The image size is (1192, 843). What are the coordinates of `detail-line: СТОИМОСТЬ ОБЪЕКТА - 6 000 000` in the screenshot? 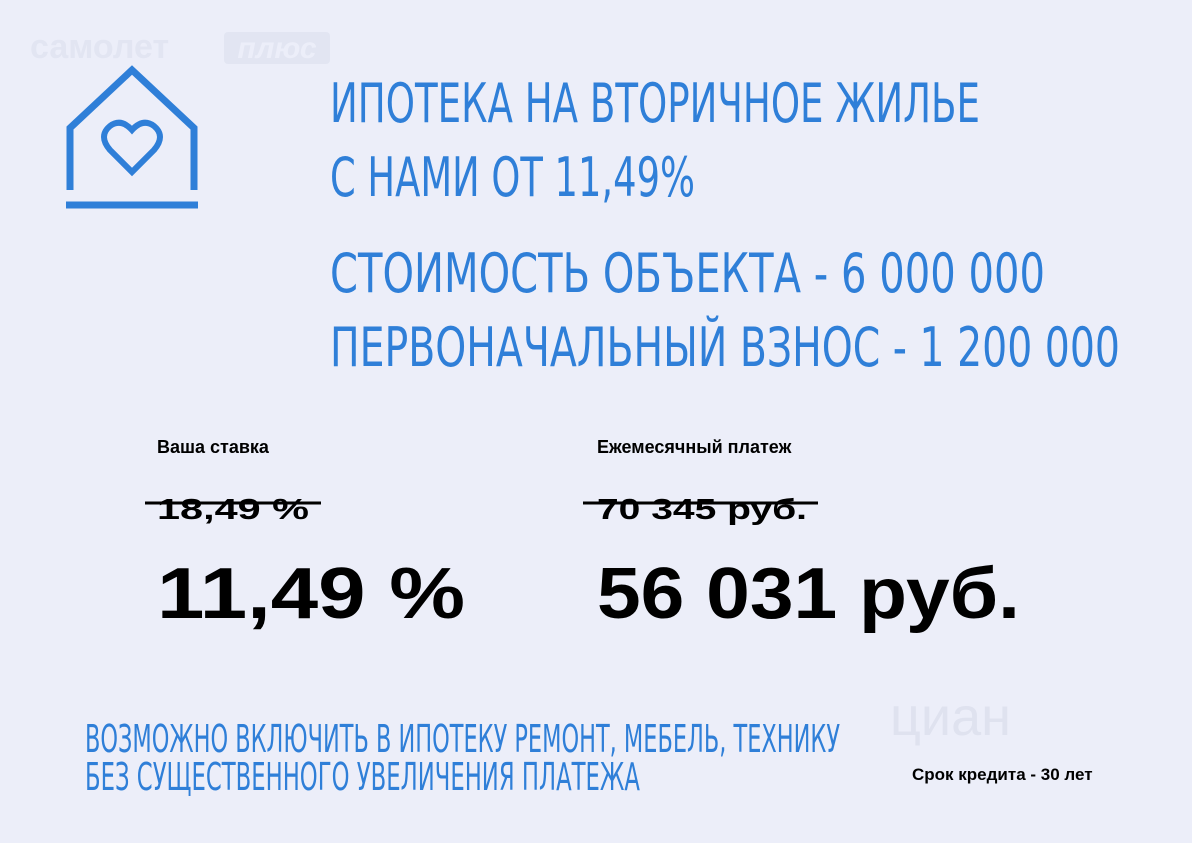 It's located at (687, 273).